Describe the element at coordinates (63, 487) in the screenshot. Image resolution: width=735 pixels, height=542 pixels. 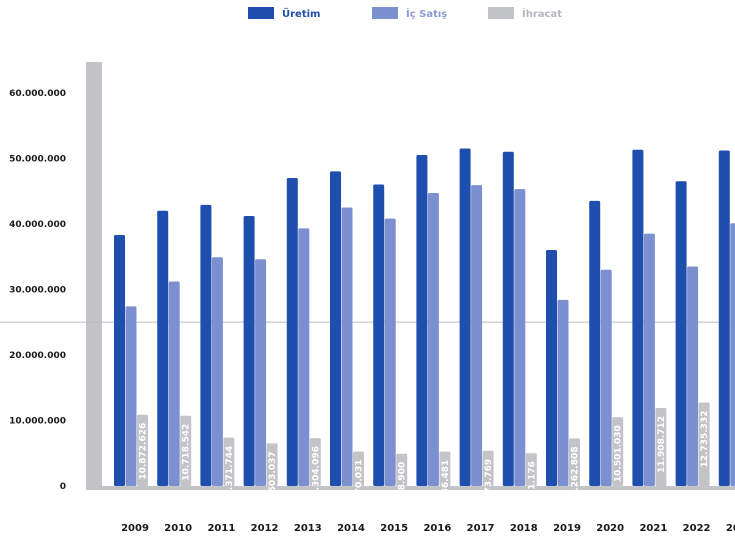
I see `y-tick-label: 0` at that location.